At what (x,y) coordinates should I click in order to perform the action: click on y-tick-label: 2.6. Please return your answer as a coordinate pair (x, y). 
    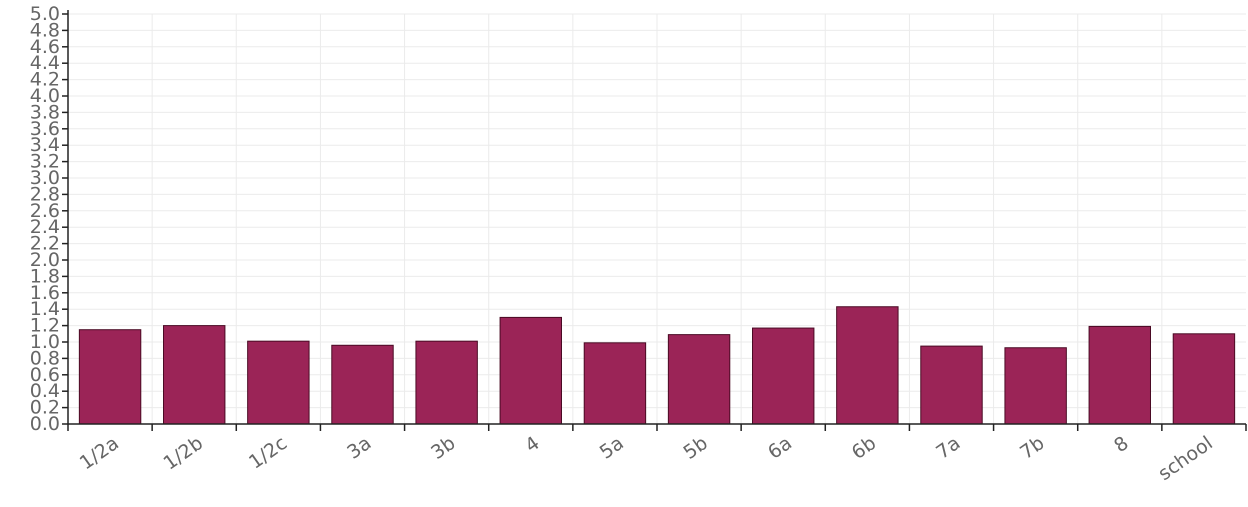
    Looking at the image, I should click on (45, 211).